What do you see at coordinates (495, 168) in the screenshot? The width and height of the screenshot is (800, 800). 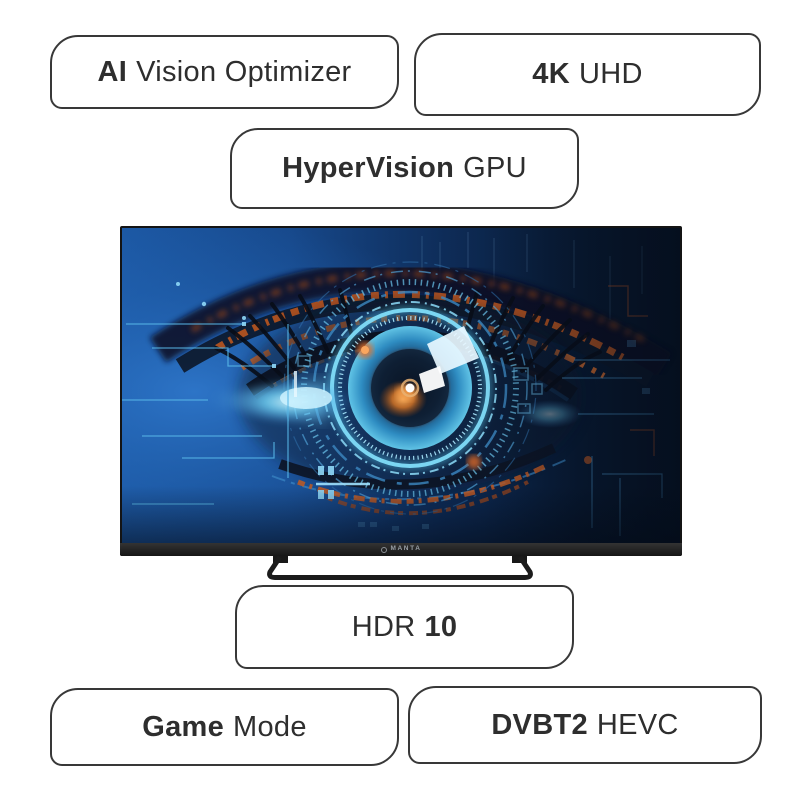 I see `badge-text: GPU` at bounding box center [495, 168].